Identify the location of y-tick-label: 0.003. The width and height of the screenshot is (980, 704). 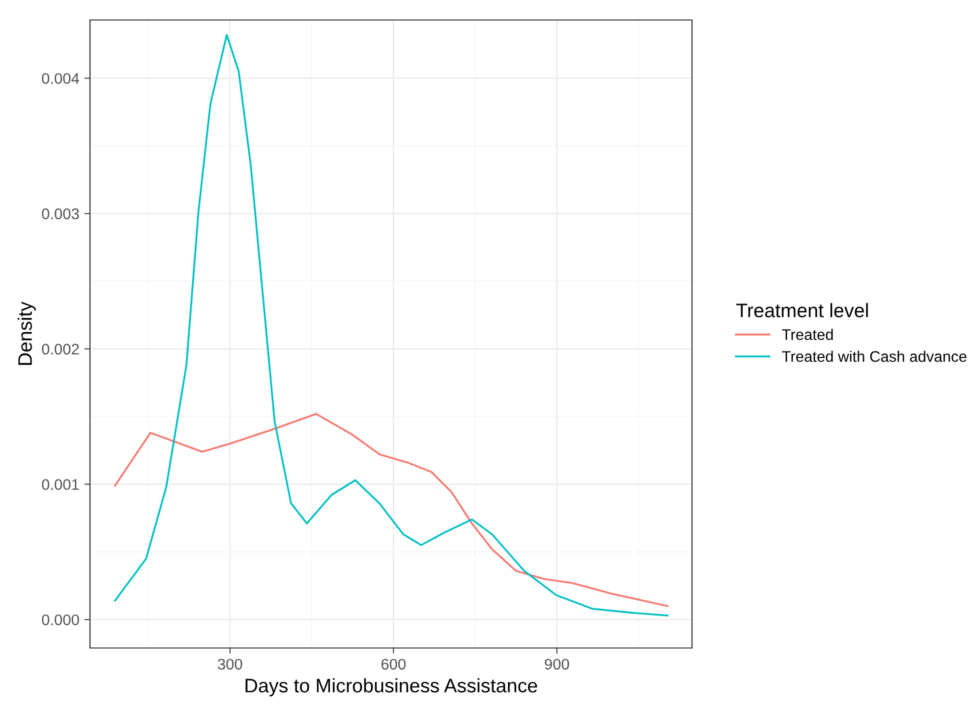
(60, 214).